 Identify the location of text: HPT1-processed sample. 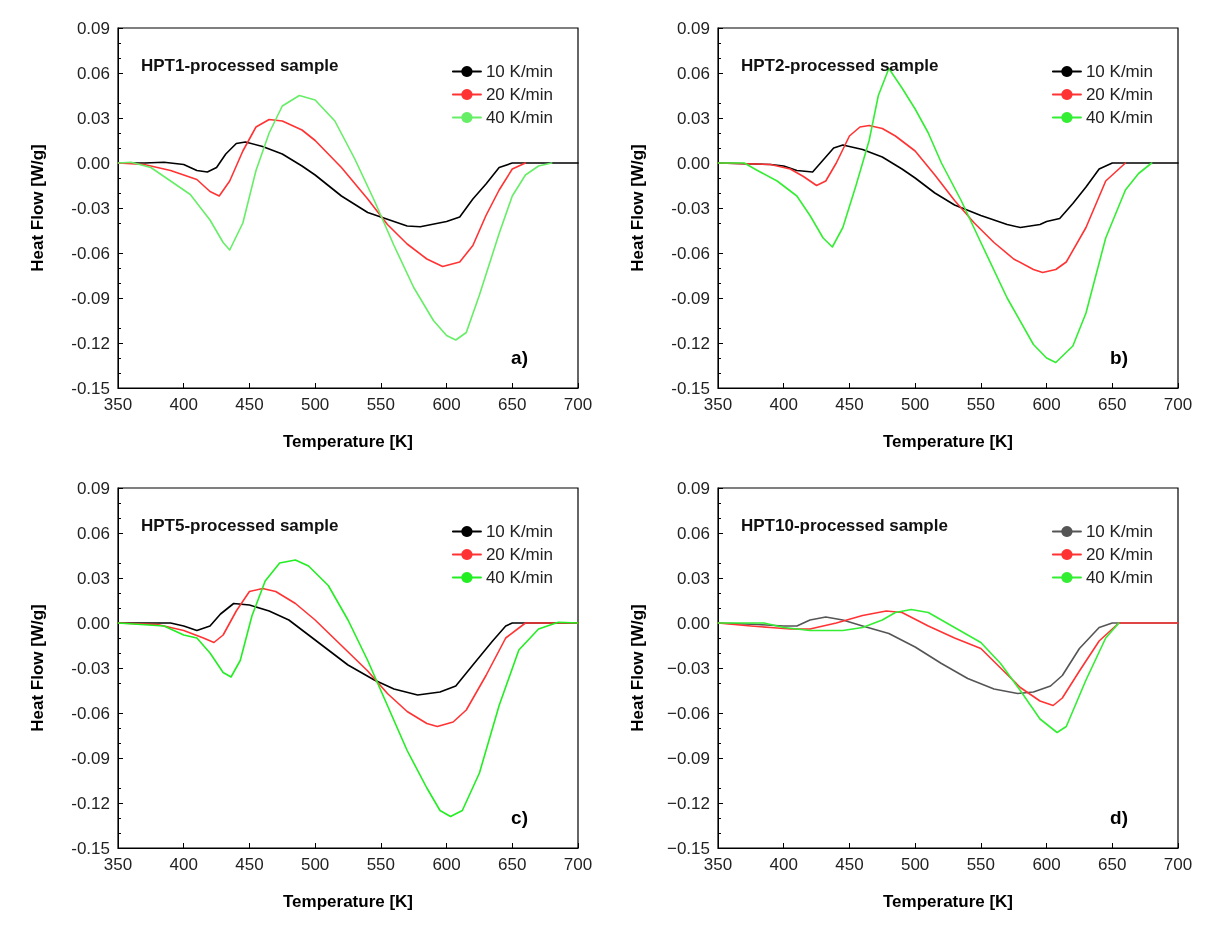
(240, 65).